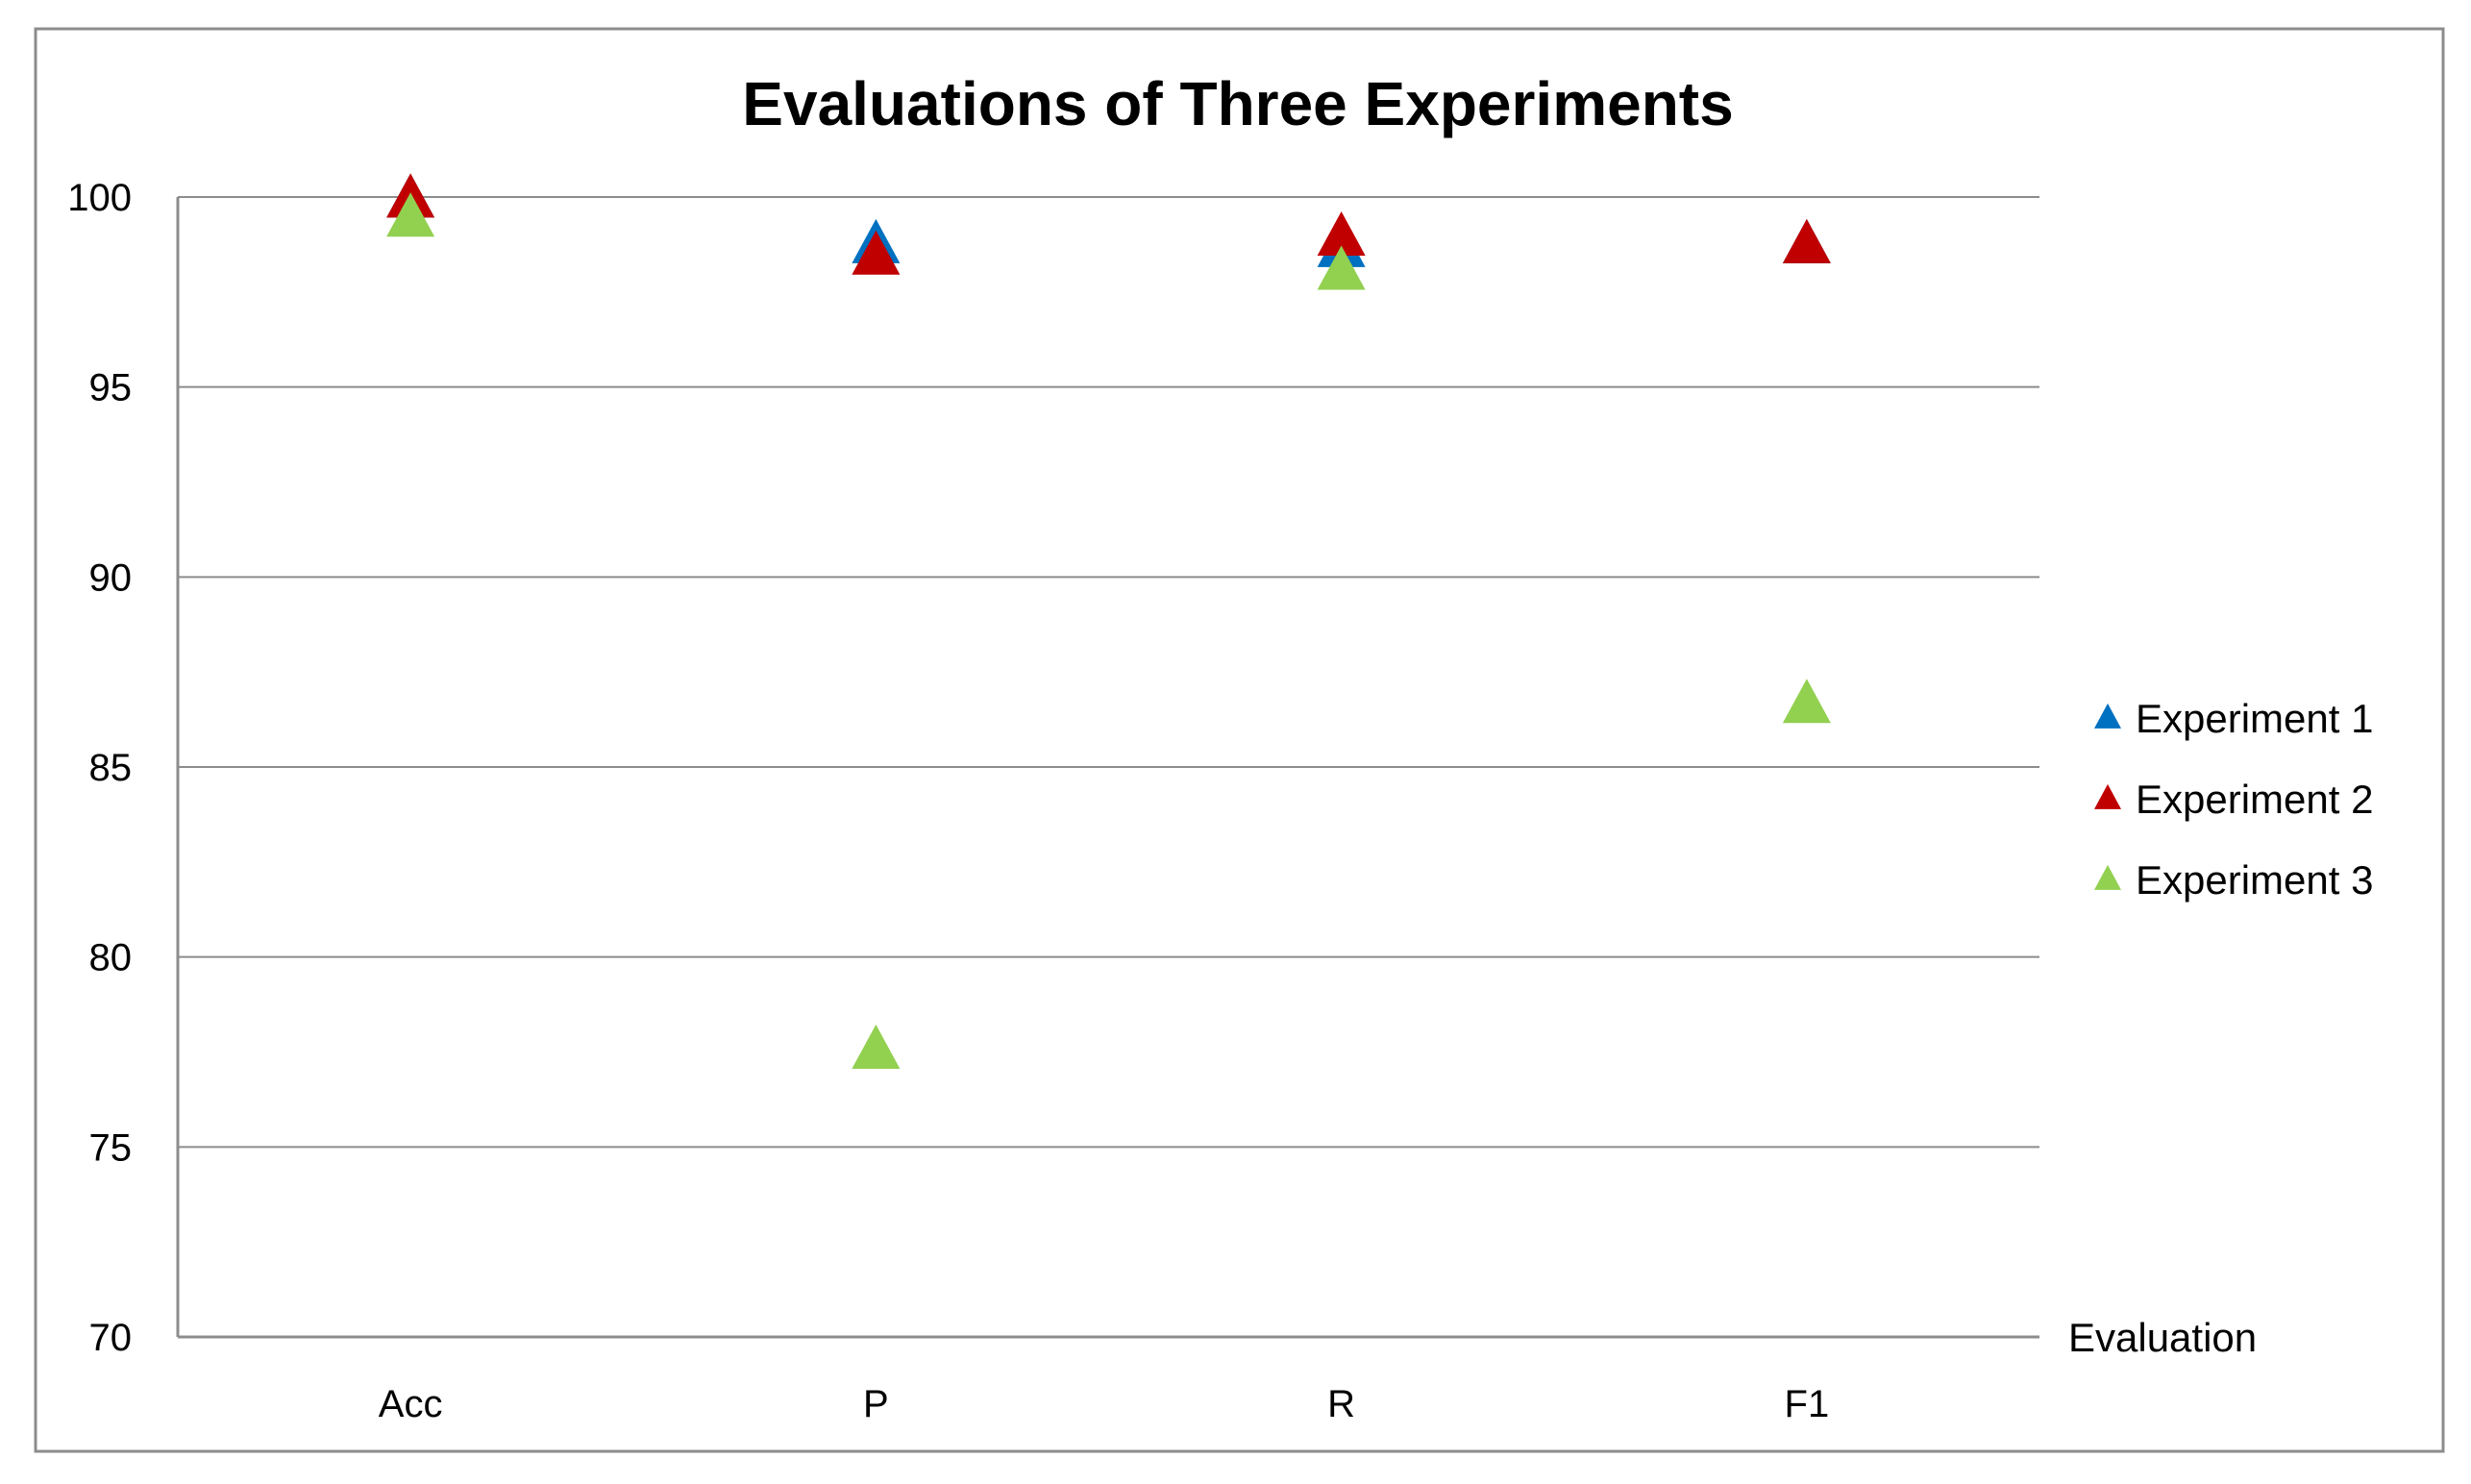 Image resolution: width=2471 pixels, height=1484 pixels. Describe the element at coordinates (111, 388) in the screenshot. I see `y-tick-label: 95` at that location.